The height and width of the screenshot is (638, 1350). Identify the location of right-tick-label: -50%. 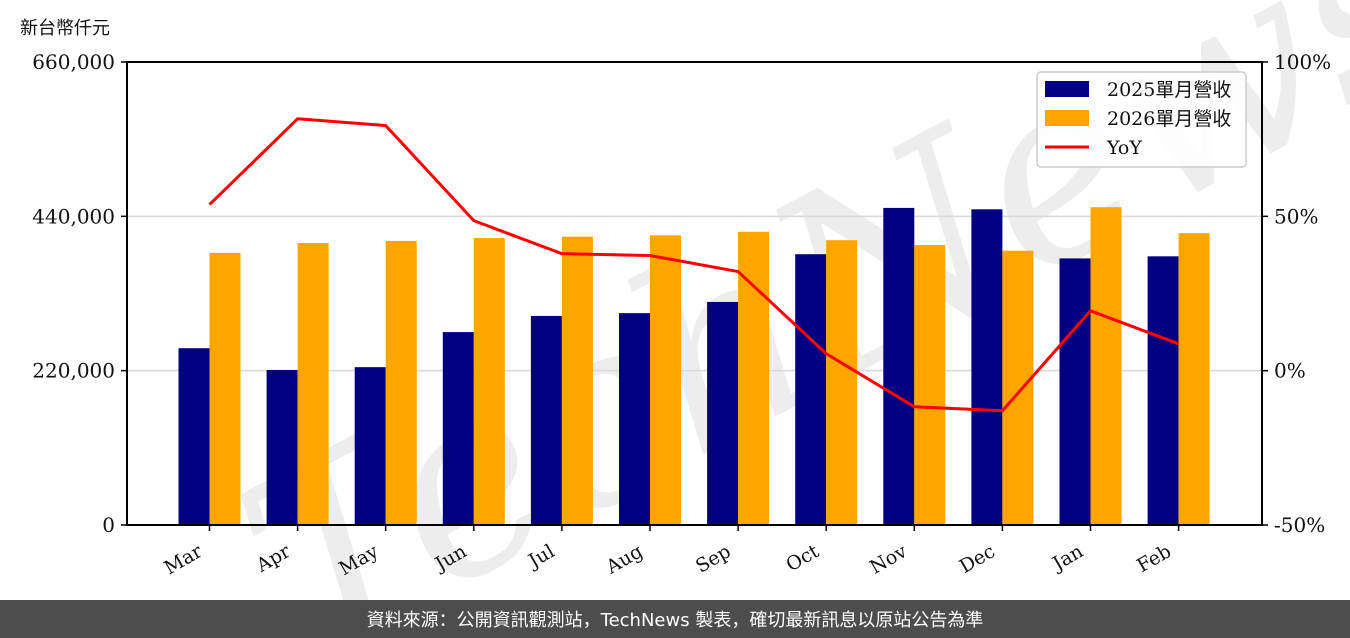
(1299, 525).